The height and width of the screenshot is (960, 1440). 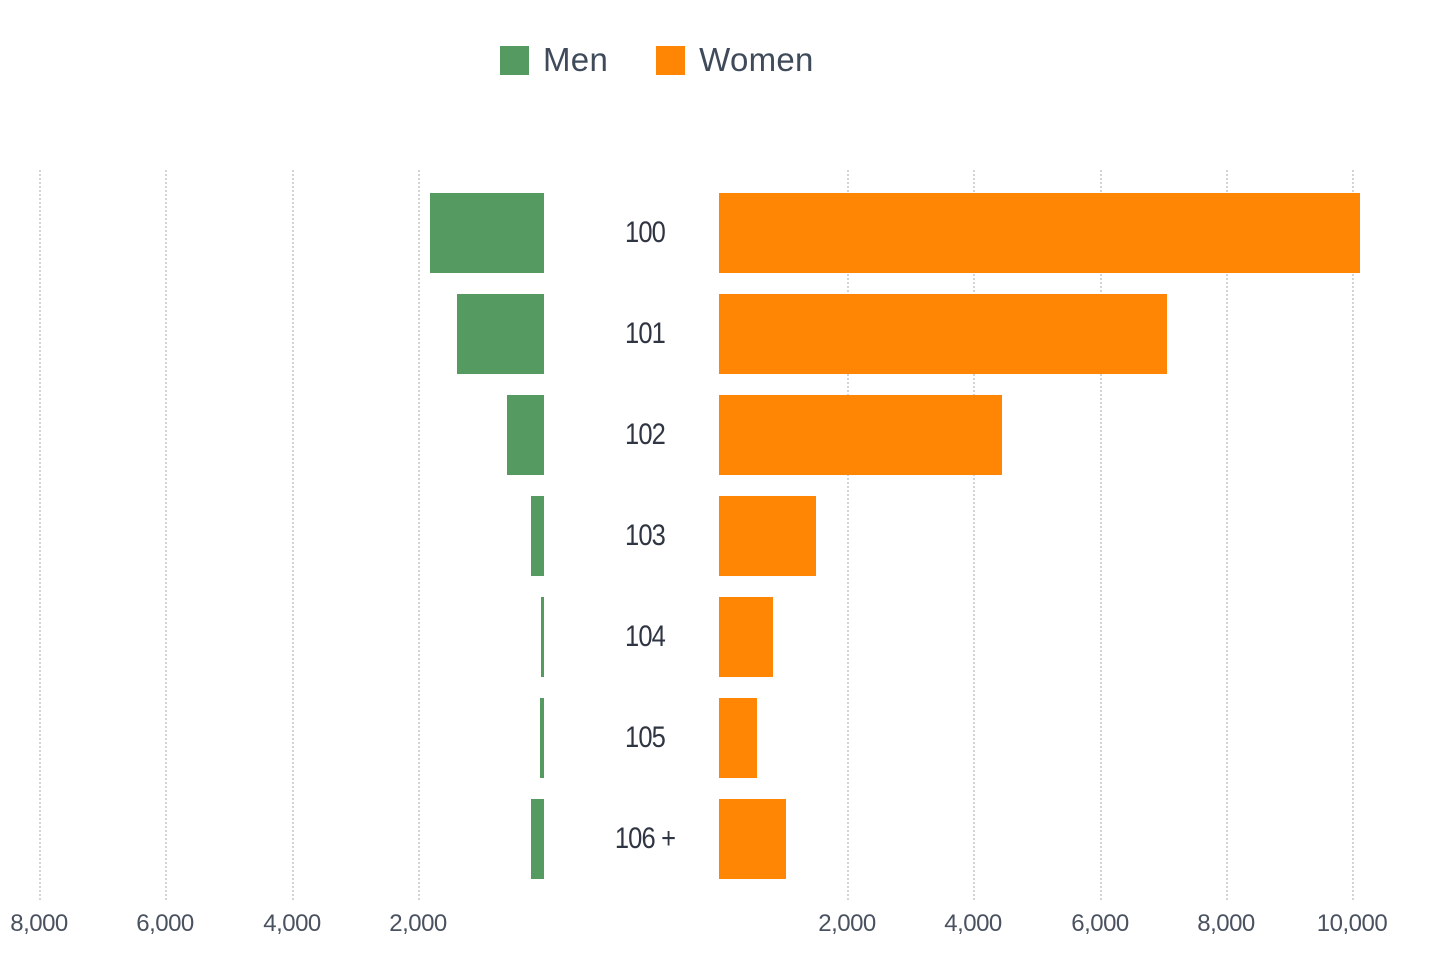 I want to click on legend-item-men: Men, so click(x=554, y=60).